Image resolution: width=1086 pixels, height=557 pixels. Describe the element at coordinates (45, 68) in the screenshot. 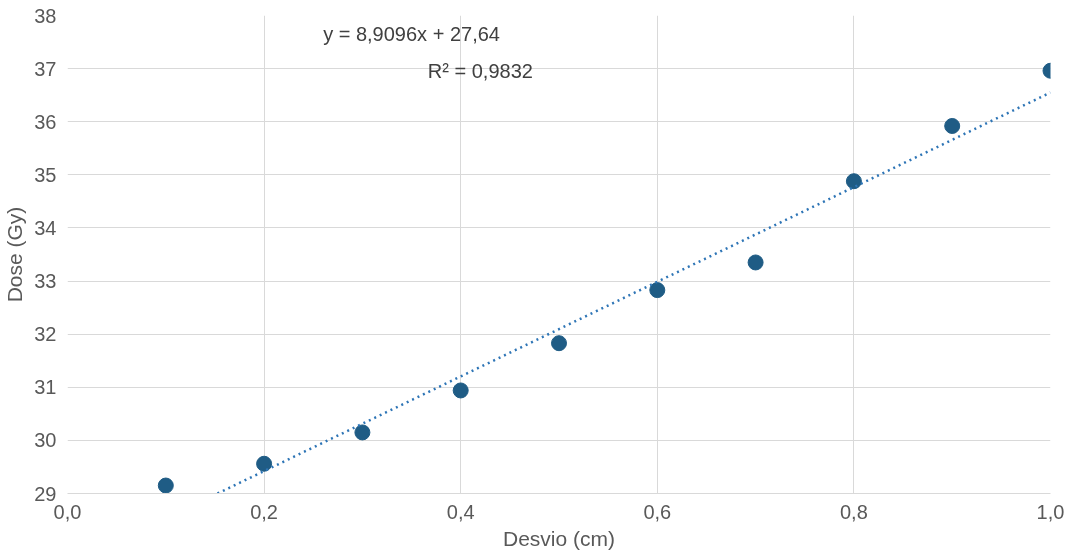

I see `y-tick-label: 37` at that location.